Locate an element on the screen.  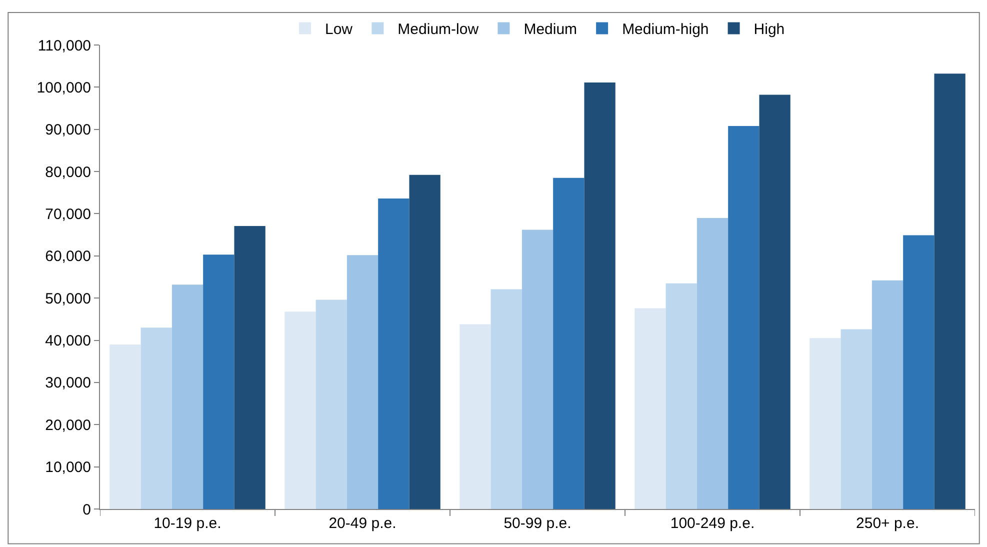
x-tick-label: 50-99 p.e. is located at coordinates (538, 523).